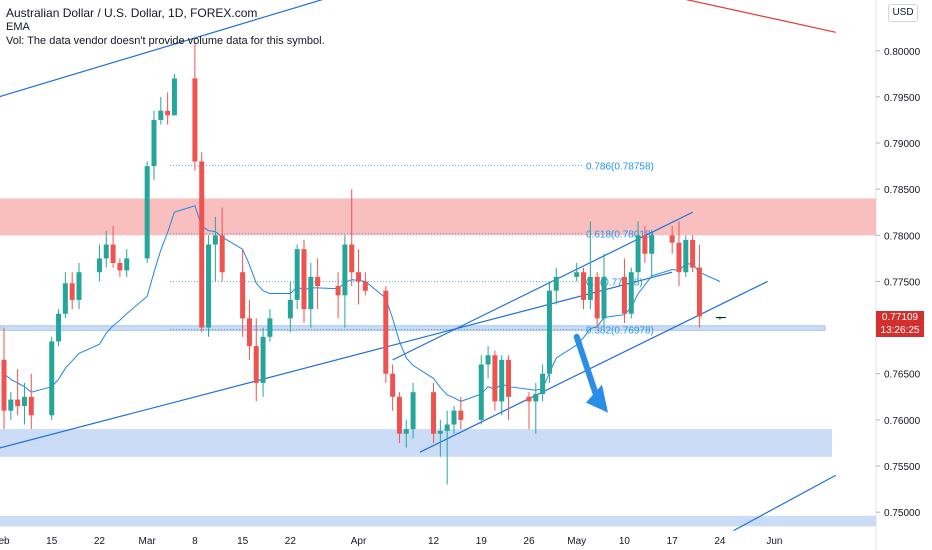 The height and width of the screenshot is (550, 932). Describe the element at coordinates (359, 541) in the screenshot. I see `time-tick-label: Apr` at that location.